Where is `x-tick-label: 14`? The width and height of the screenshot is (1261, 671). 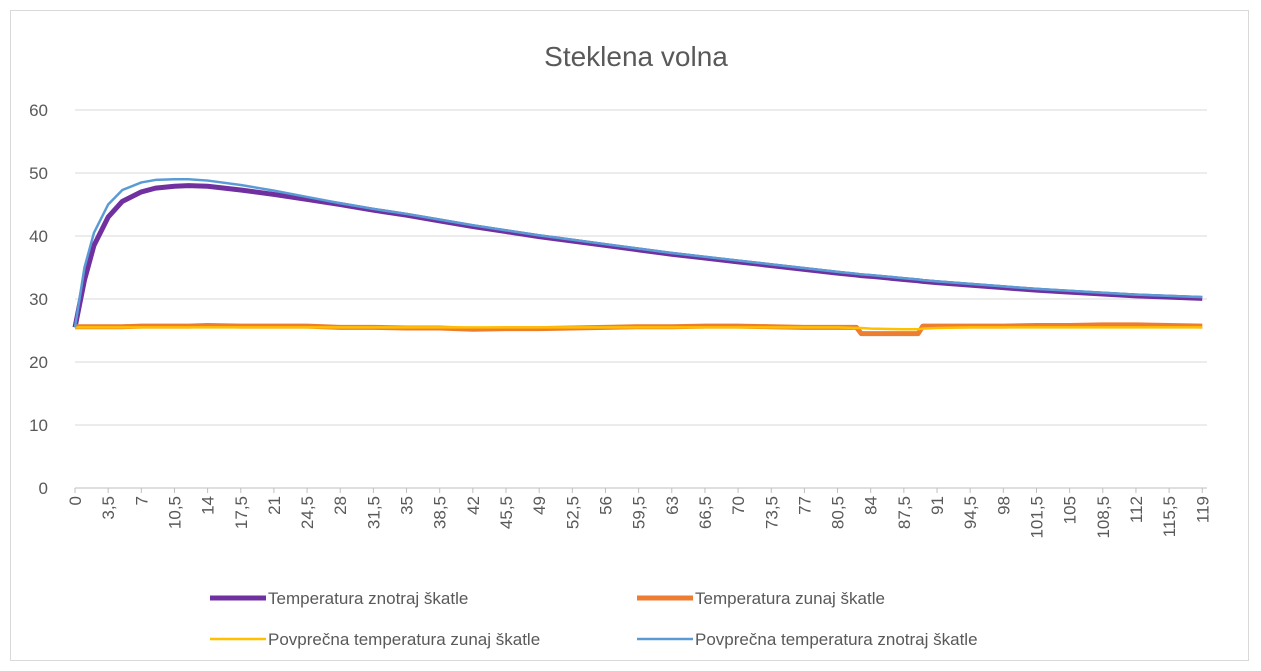 x-tick-label: 14 is located at coordinates (208, 505).